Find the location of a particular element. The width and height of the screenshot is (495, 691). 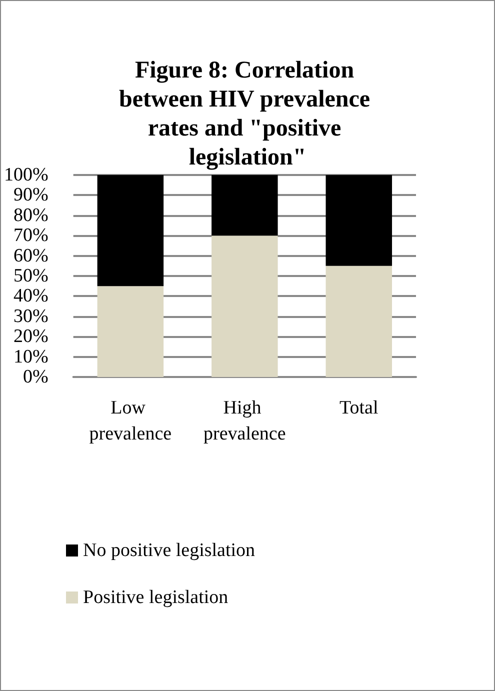

y-tick-label: 50% is located at coordinates (31, 276).